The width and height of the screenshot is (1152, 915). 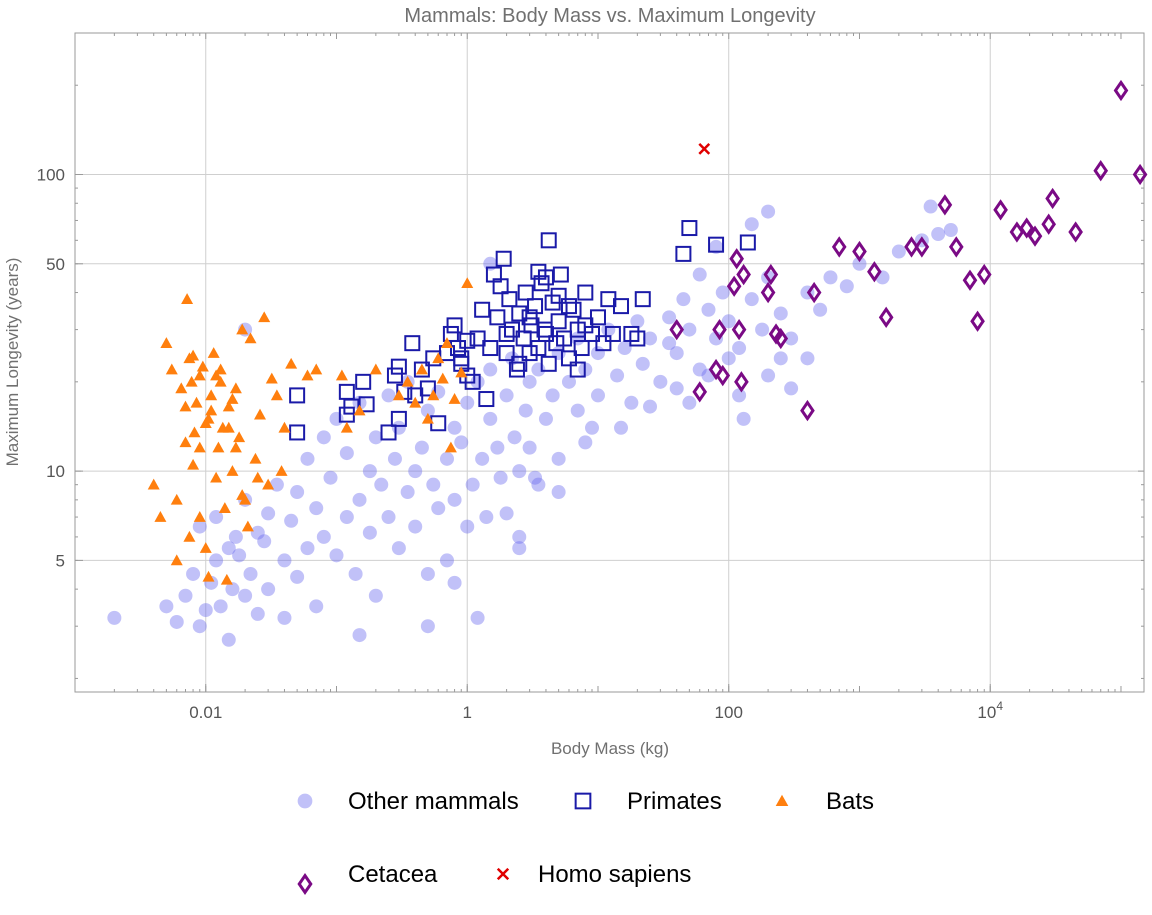 I want to click on legend-item: Other mammals, so click(x=408, y=801).